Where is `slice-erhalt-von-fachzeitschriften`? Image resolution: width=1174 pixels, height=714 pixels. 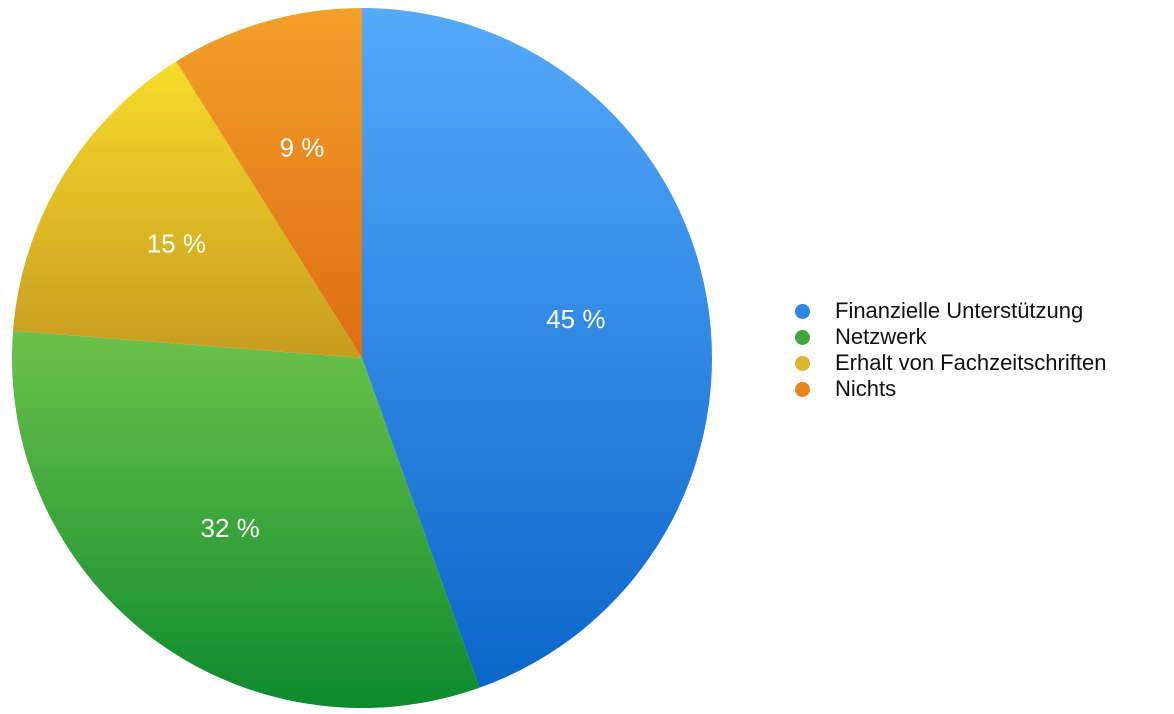
slice-erhalt-von-fachzeitschriften is located at coordinates (188, 210).